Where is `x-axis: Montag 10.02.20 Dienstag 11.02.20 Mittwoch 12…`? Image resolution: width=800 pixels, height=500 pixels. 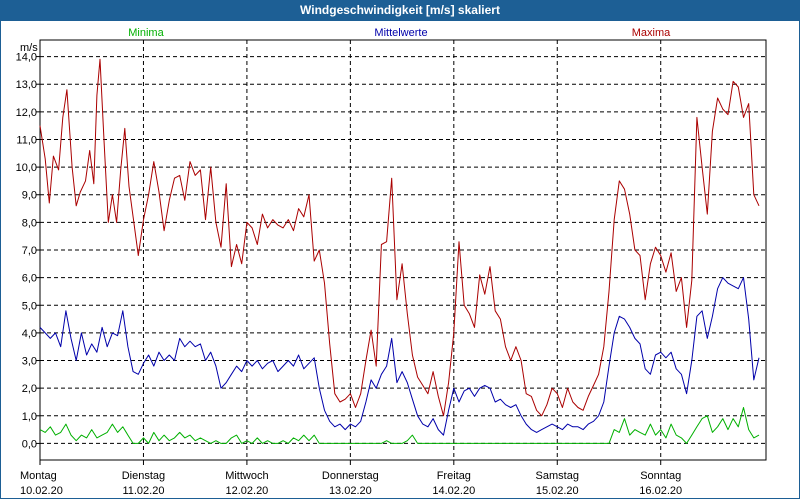 x-axis: Montag 10.02.20 Dienstag 11.02.20 Mittwoch 12… is located at coordinates (351, 478).